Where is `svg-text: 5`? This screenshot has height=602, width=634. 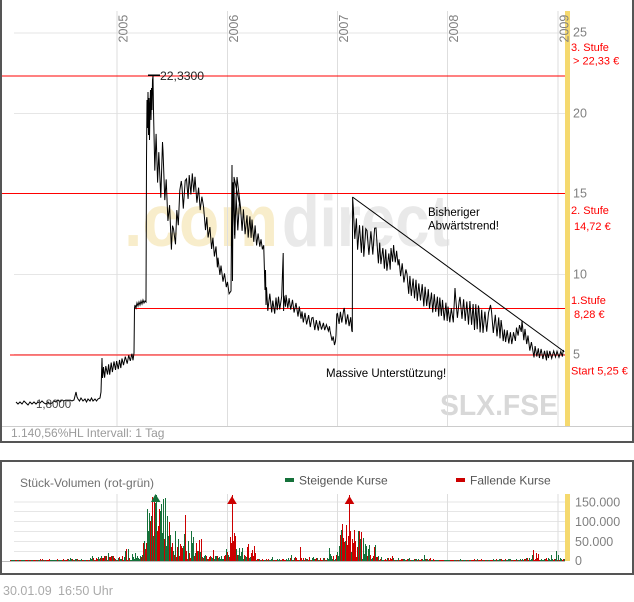 svg-text: 5 is located at coordinates (576, 355).